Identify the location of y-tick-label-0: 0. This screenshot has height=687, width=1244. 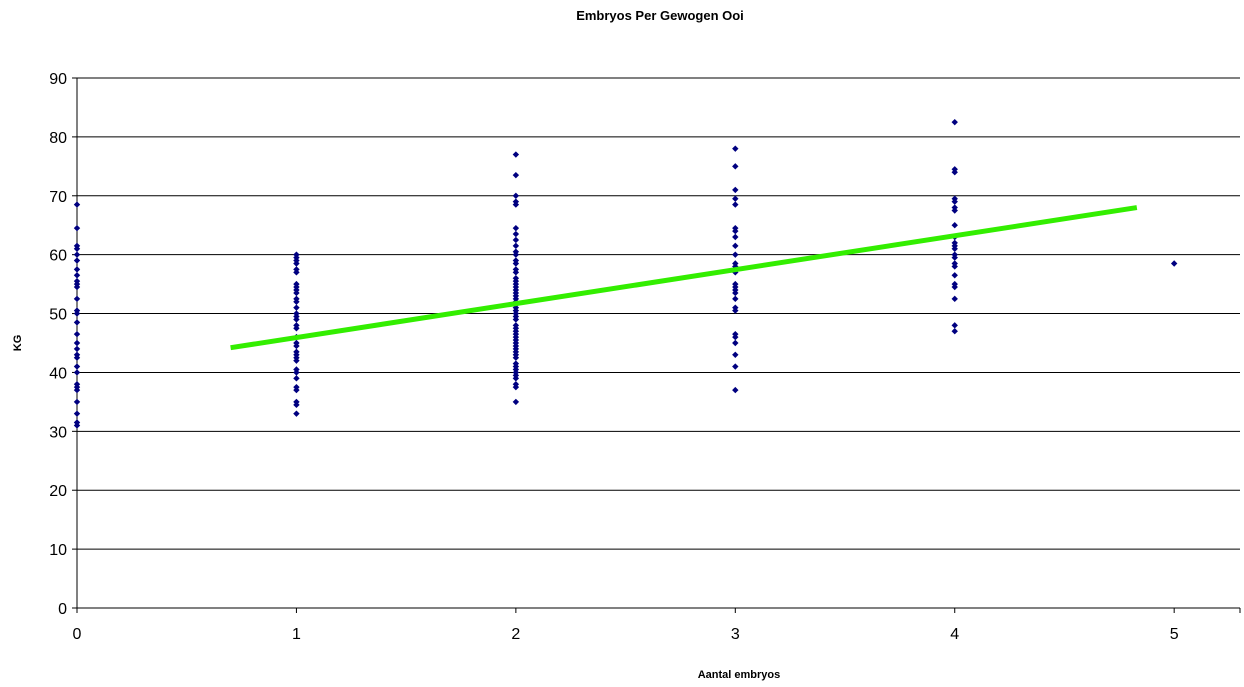
(62, 609).